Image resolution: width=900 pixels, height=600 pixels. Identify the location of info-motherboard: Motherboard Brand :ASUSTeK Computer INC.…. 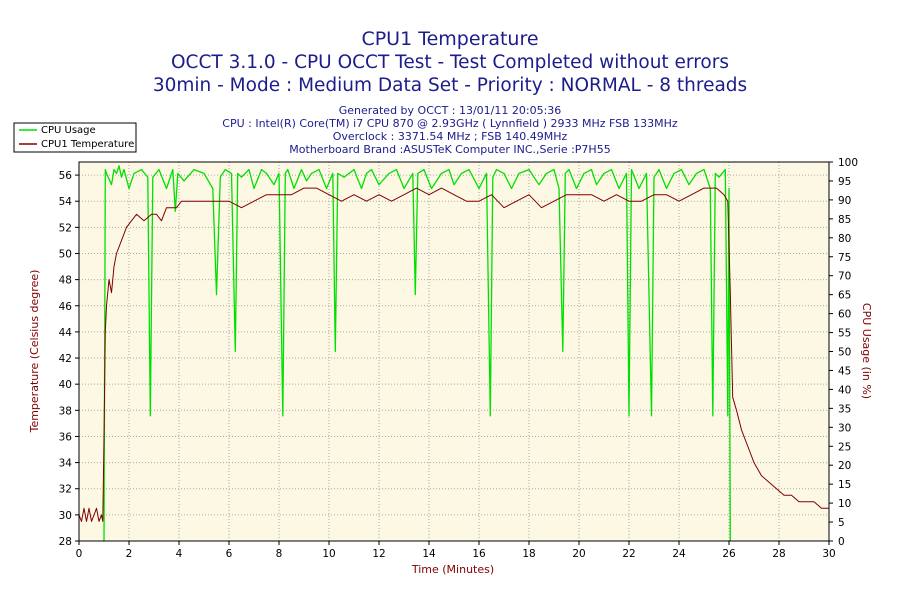
(449, 149).